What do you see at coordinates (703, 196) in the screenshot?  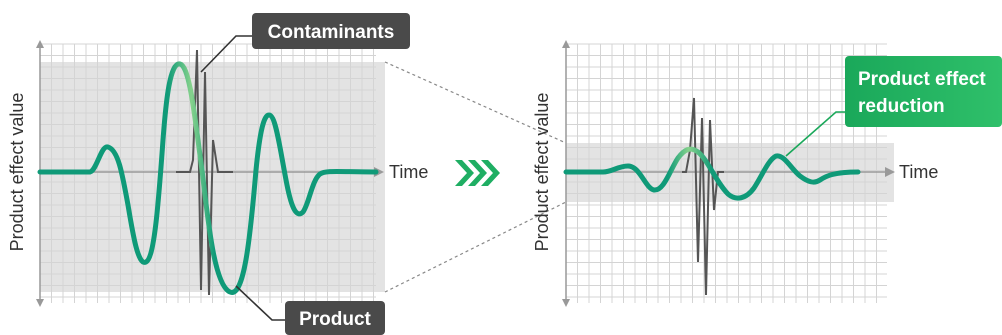 I see `right-contaminant-wave` at bounding box center [703, 196].